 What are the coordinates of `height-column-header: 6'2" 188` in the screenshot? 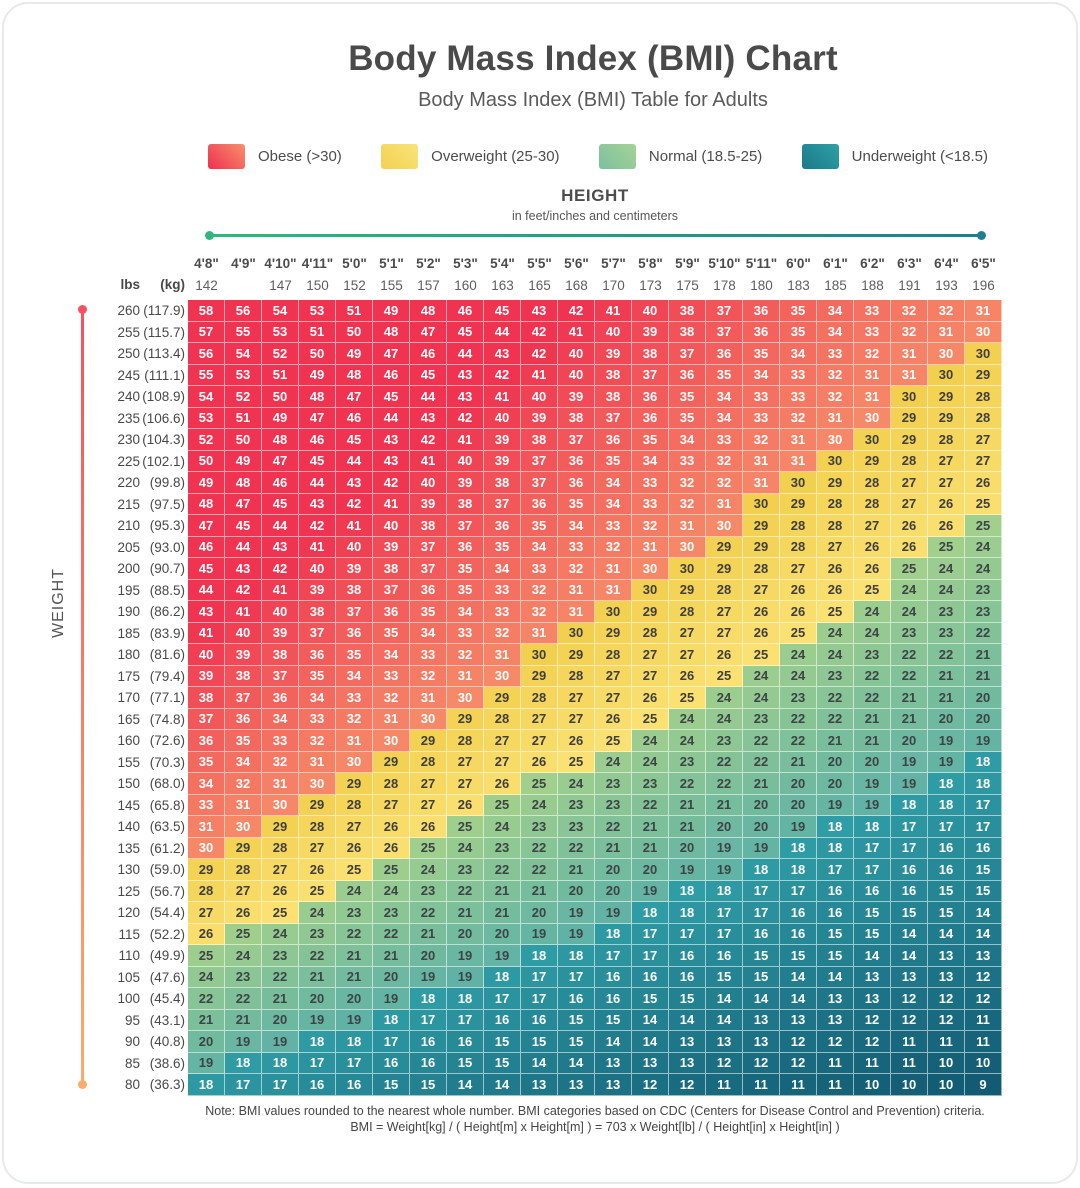 It's located at (872, 274).